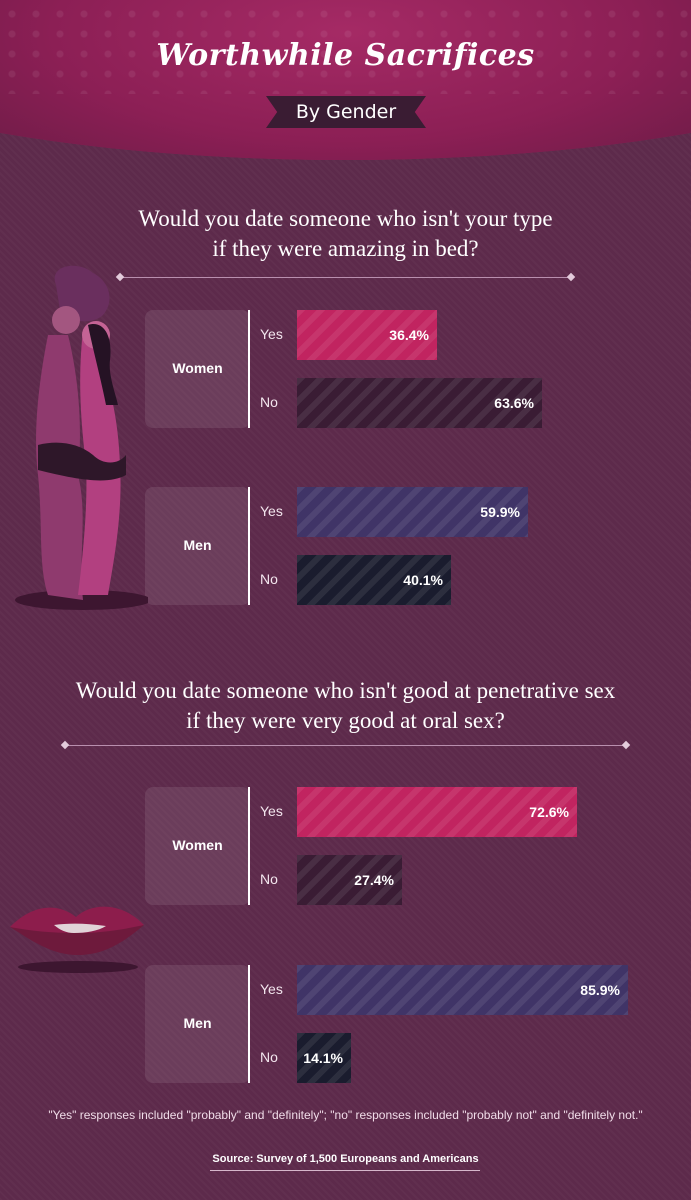 This screenshot has height=1200, width=691. I want to click on chart-1-men-label: Men, so click(197, 545).